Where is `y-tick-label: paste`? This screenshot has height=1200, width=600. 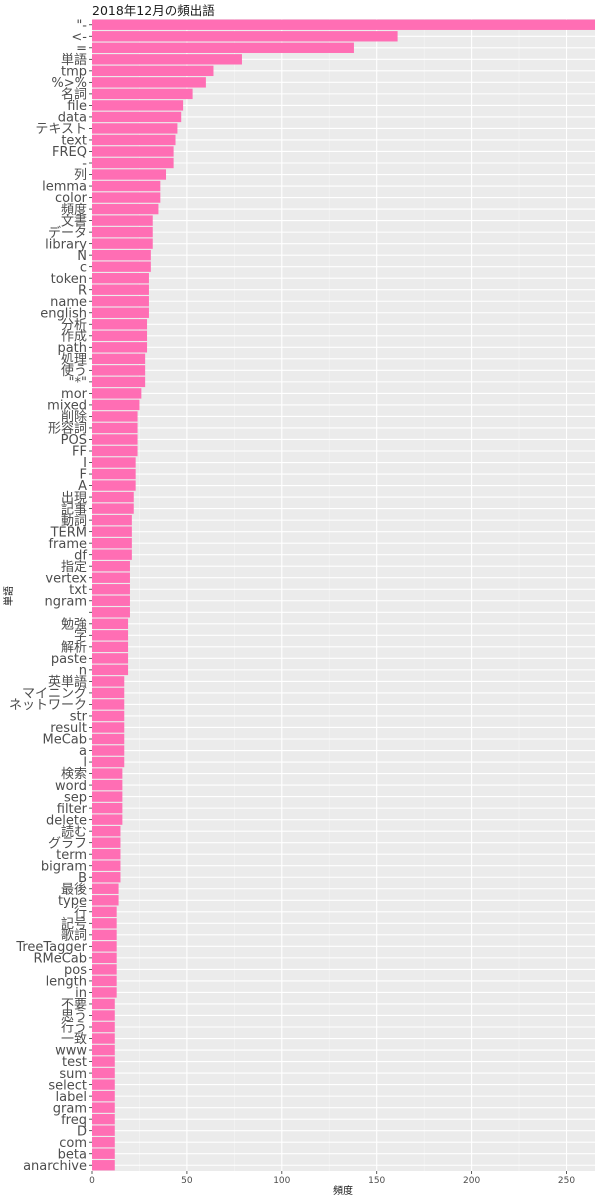 y-tick-label: paste is located at coordinates (69, 659).